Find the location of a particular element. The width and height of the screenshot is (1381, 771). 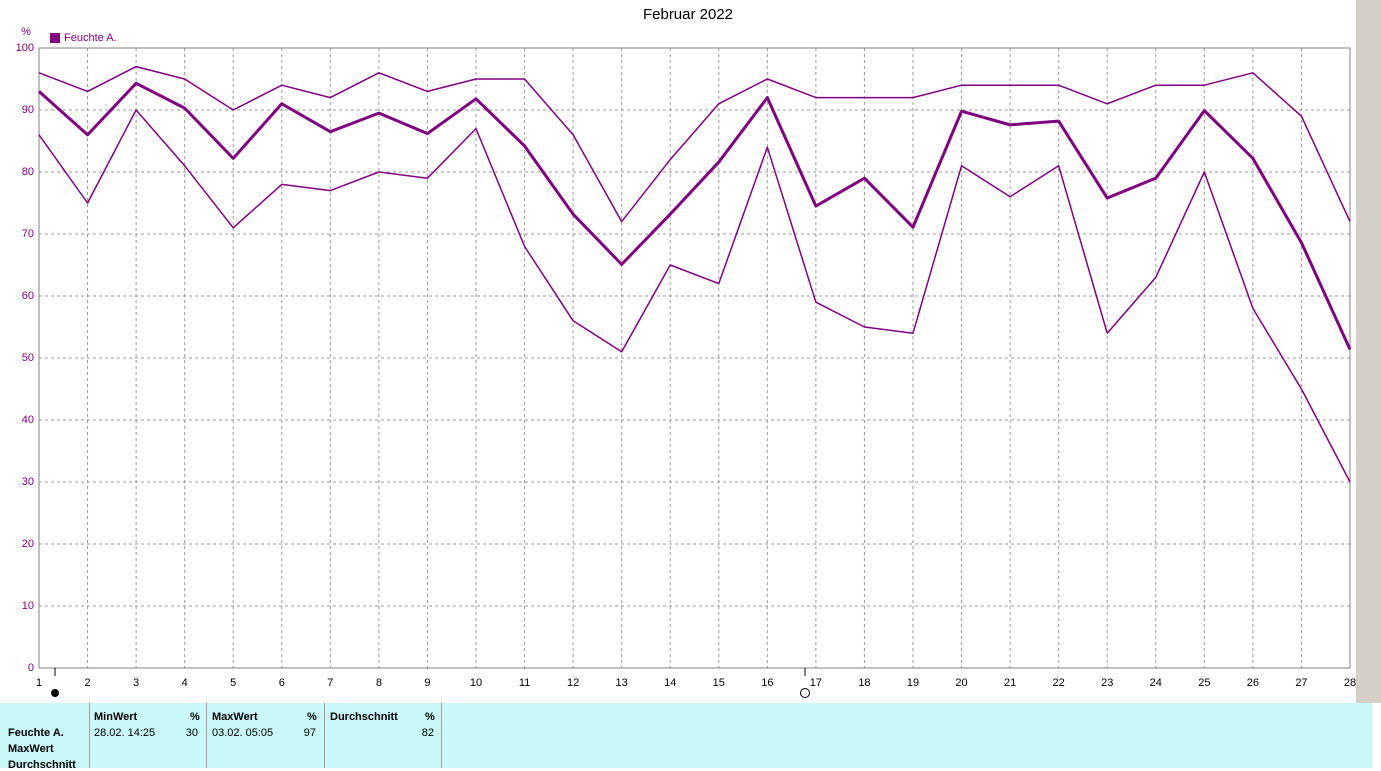

y-tick-label: 20 is located at coordinates (28, 544).